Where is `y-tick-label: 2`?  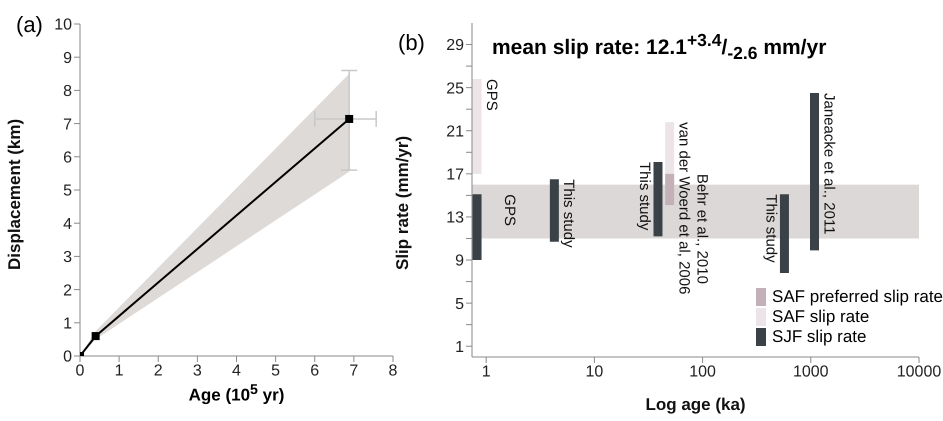 y-tick-label: 2 is located at coordinates (67, 291).